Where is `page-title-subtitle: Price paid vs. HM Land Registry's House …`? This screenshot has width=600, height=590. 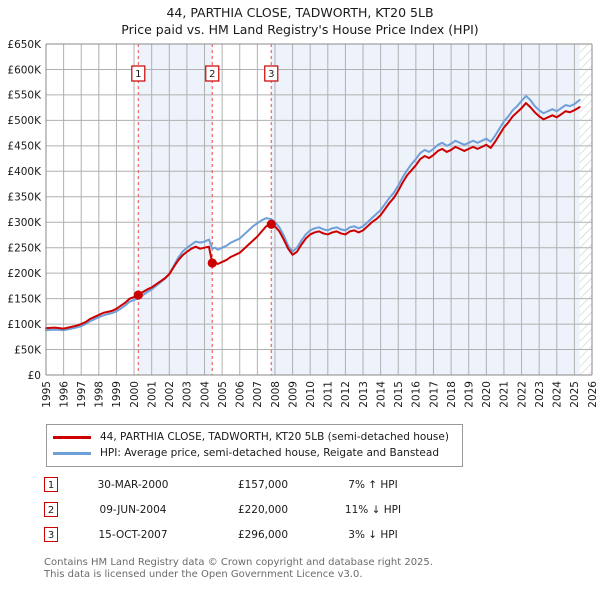 page-title-subtitle: Price paid vs. HM Land Registry's House … is located at coordinates (300, 29).